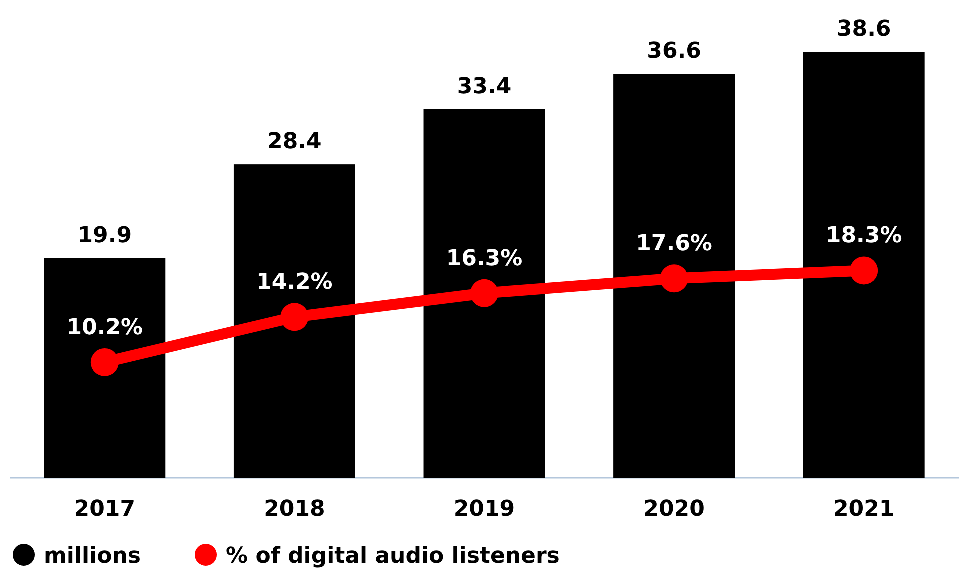 This screenshot has height=577, width=967. Describe the element at coordinates (105, 327) in the screenshot. I see `data-label: 10.2%` at that location.